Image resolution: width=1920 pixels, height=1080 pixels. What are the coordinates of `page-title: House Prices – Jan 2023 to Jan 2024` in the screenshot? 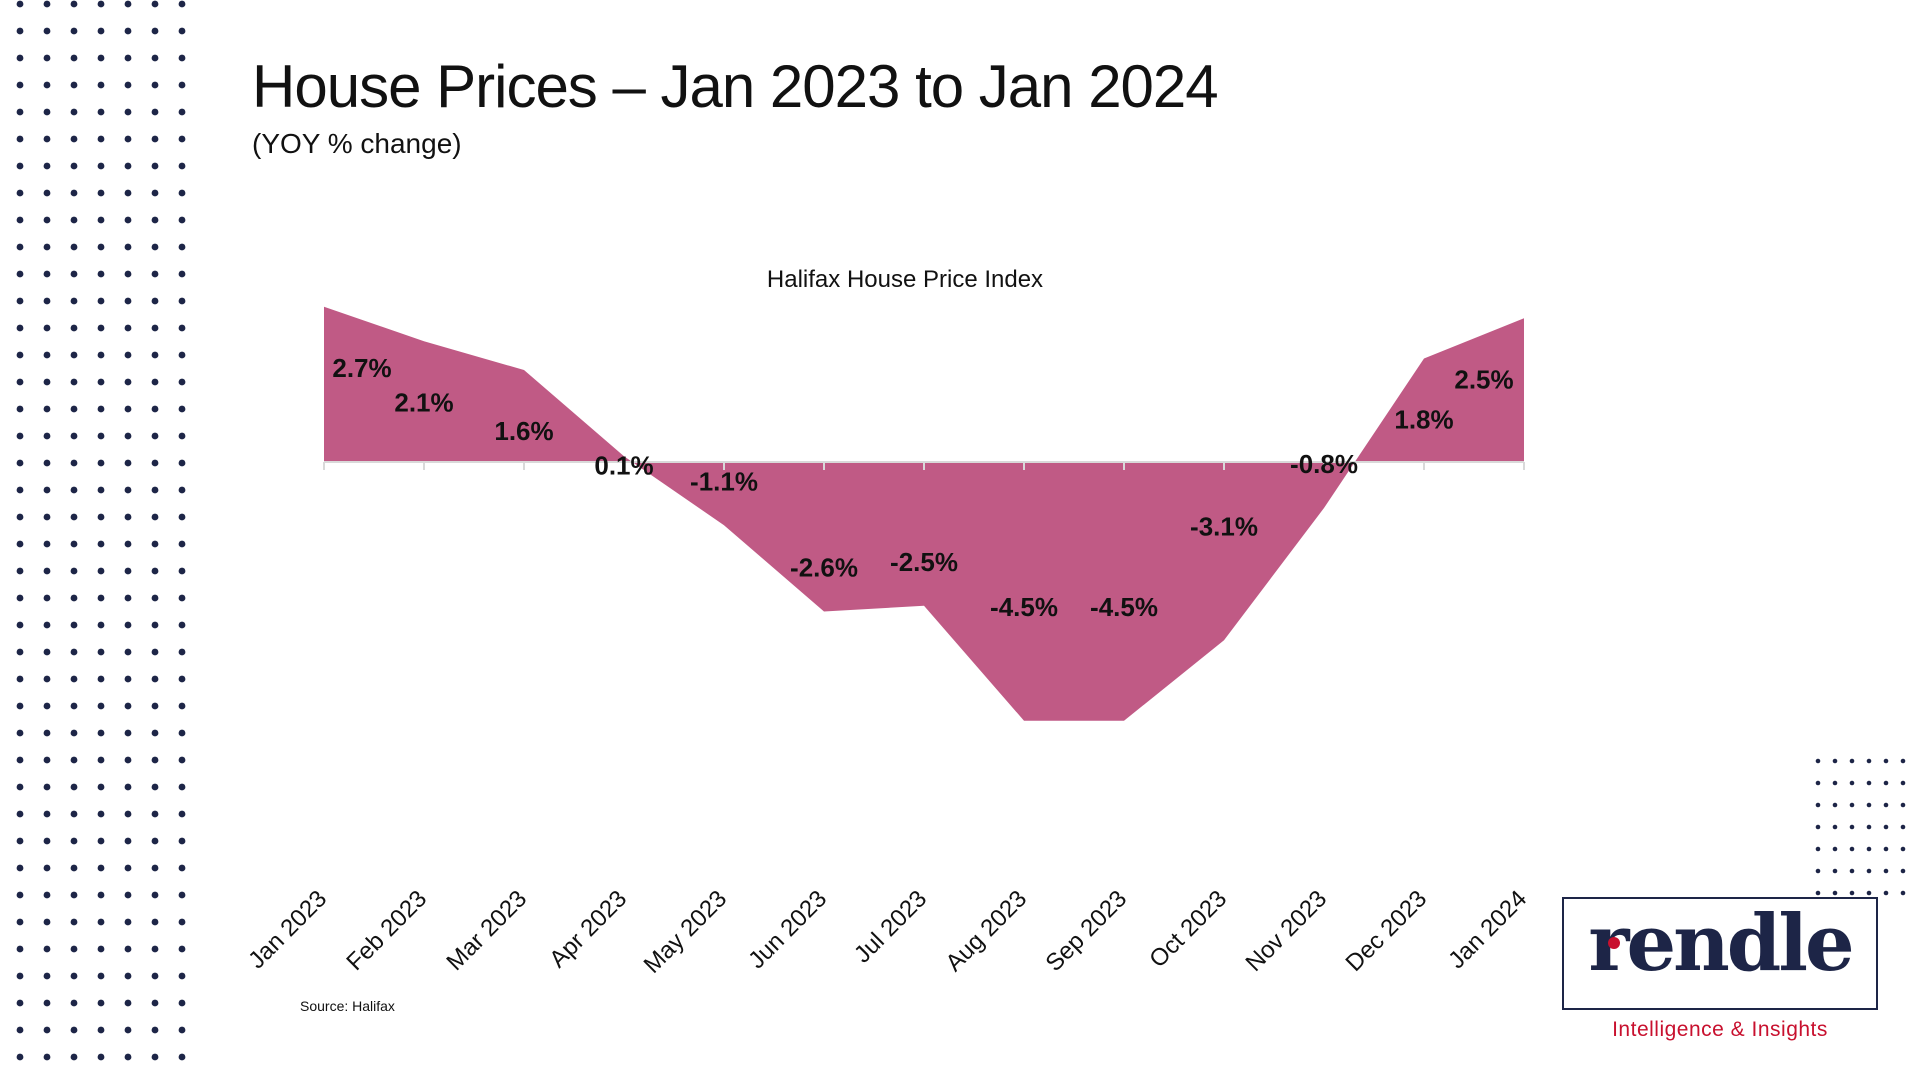 It's located at (735, 86).